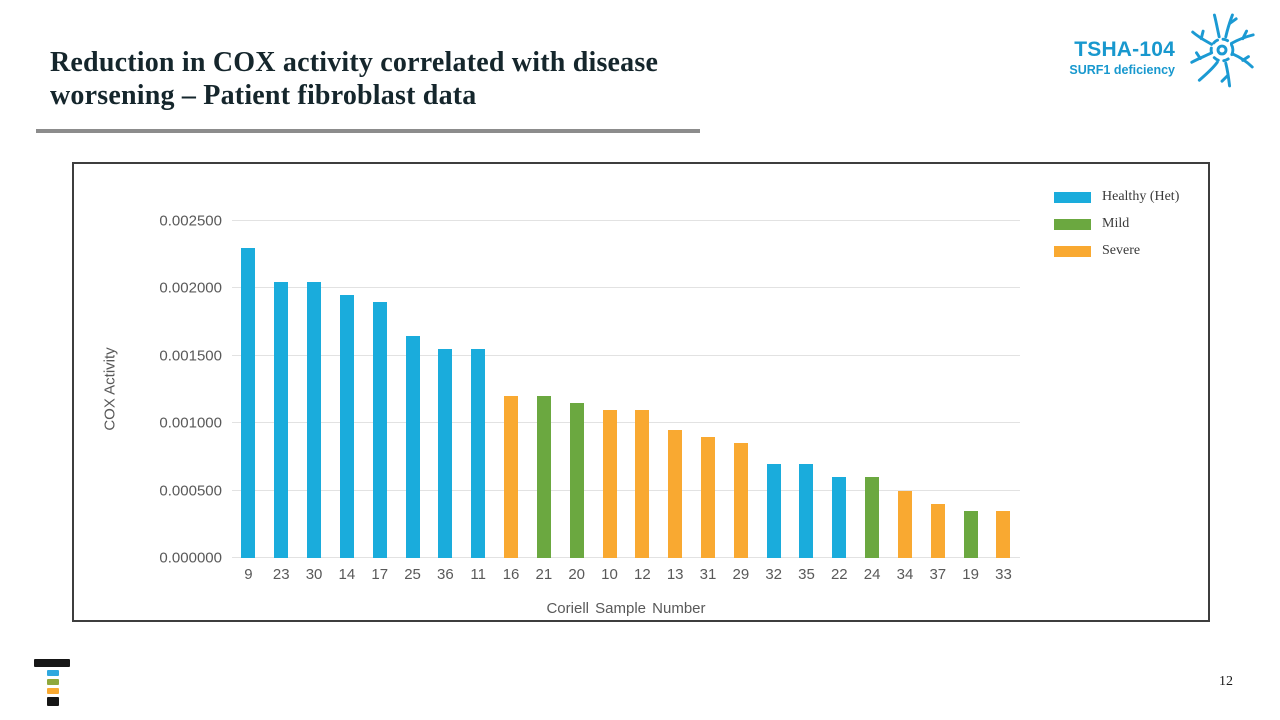 The height and width of the screenshot is (720, 1280). Describe the element at coordinates (1222, 50) in the screenshot. I see `neuron-icon` at that location.